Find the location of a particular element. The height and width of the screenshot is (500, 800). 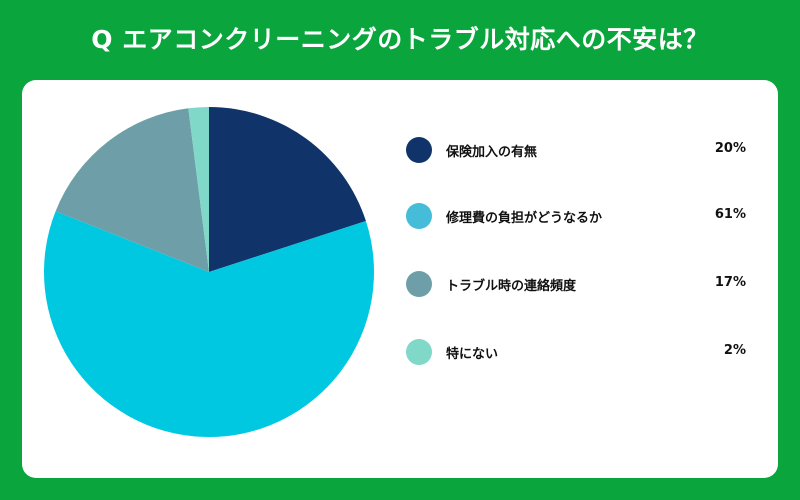

legend-value: 17% is located at coordinates (730, 282).